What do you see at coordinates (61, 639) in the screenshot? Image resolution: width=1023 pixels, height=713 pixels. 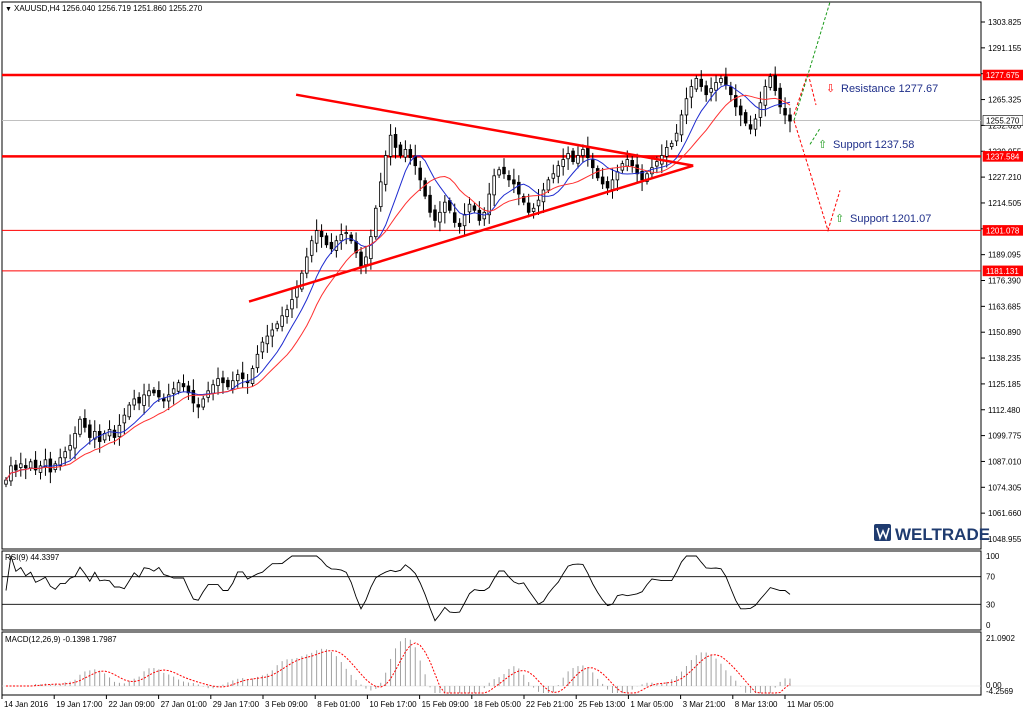 I see `macd-label: MACD(12,26,9) -0.1398 1.7987` at bounding box center [61, 639].